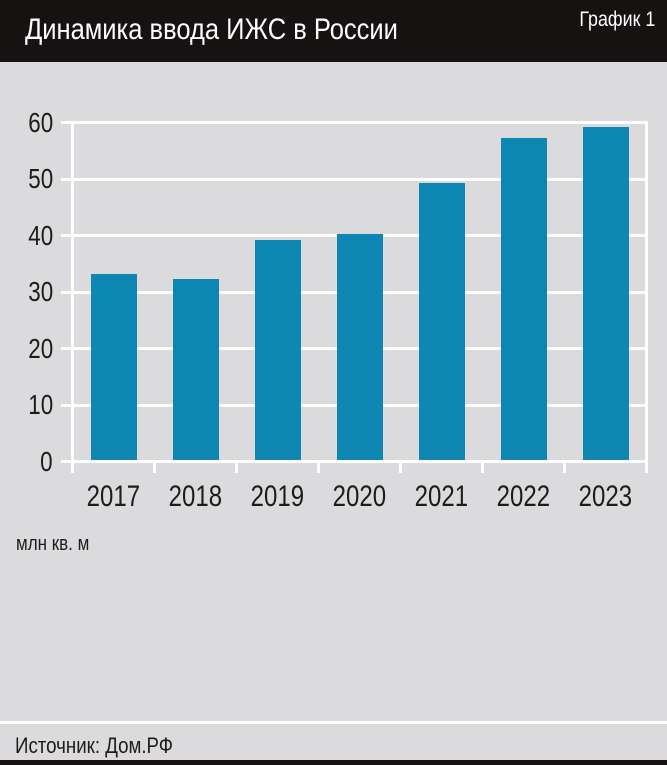 This screenshot has width=667, height=765. I want to click on x-axis-labels: 2017 2018 2019 2020 2021 2022 2023, so click(359, 498).